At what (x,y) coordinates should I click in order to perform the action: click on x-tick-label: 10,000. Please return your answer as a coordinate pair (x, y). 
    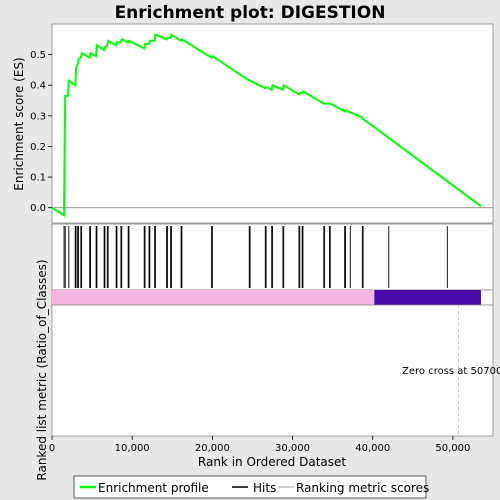
    Looking at the image, I should click on (132, 448).